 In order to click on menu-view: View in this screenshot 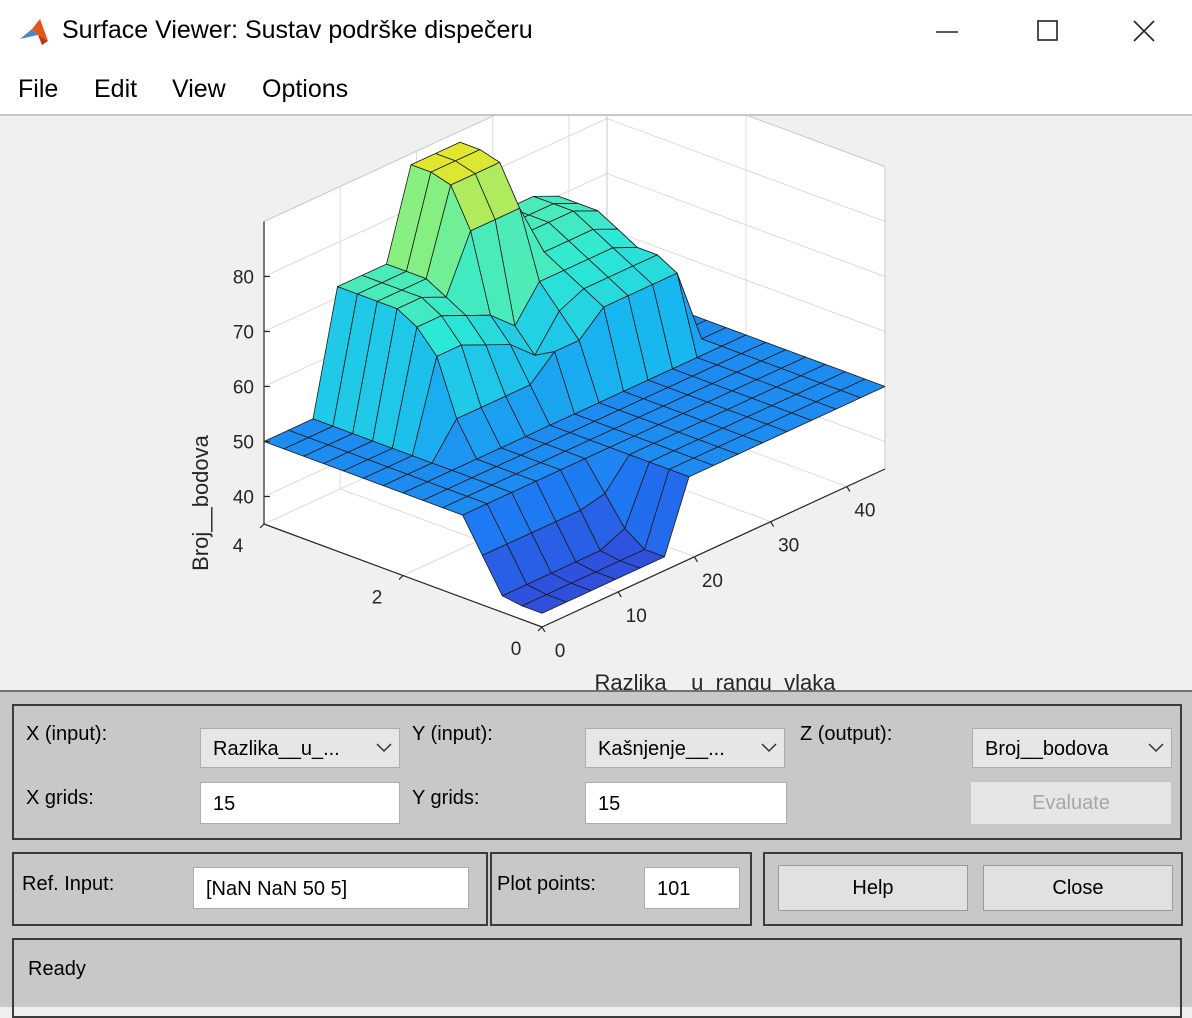, I will do `click(199, 89)`.